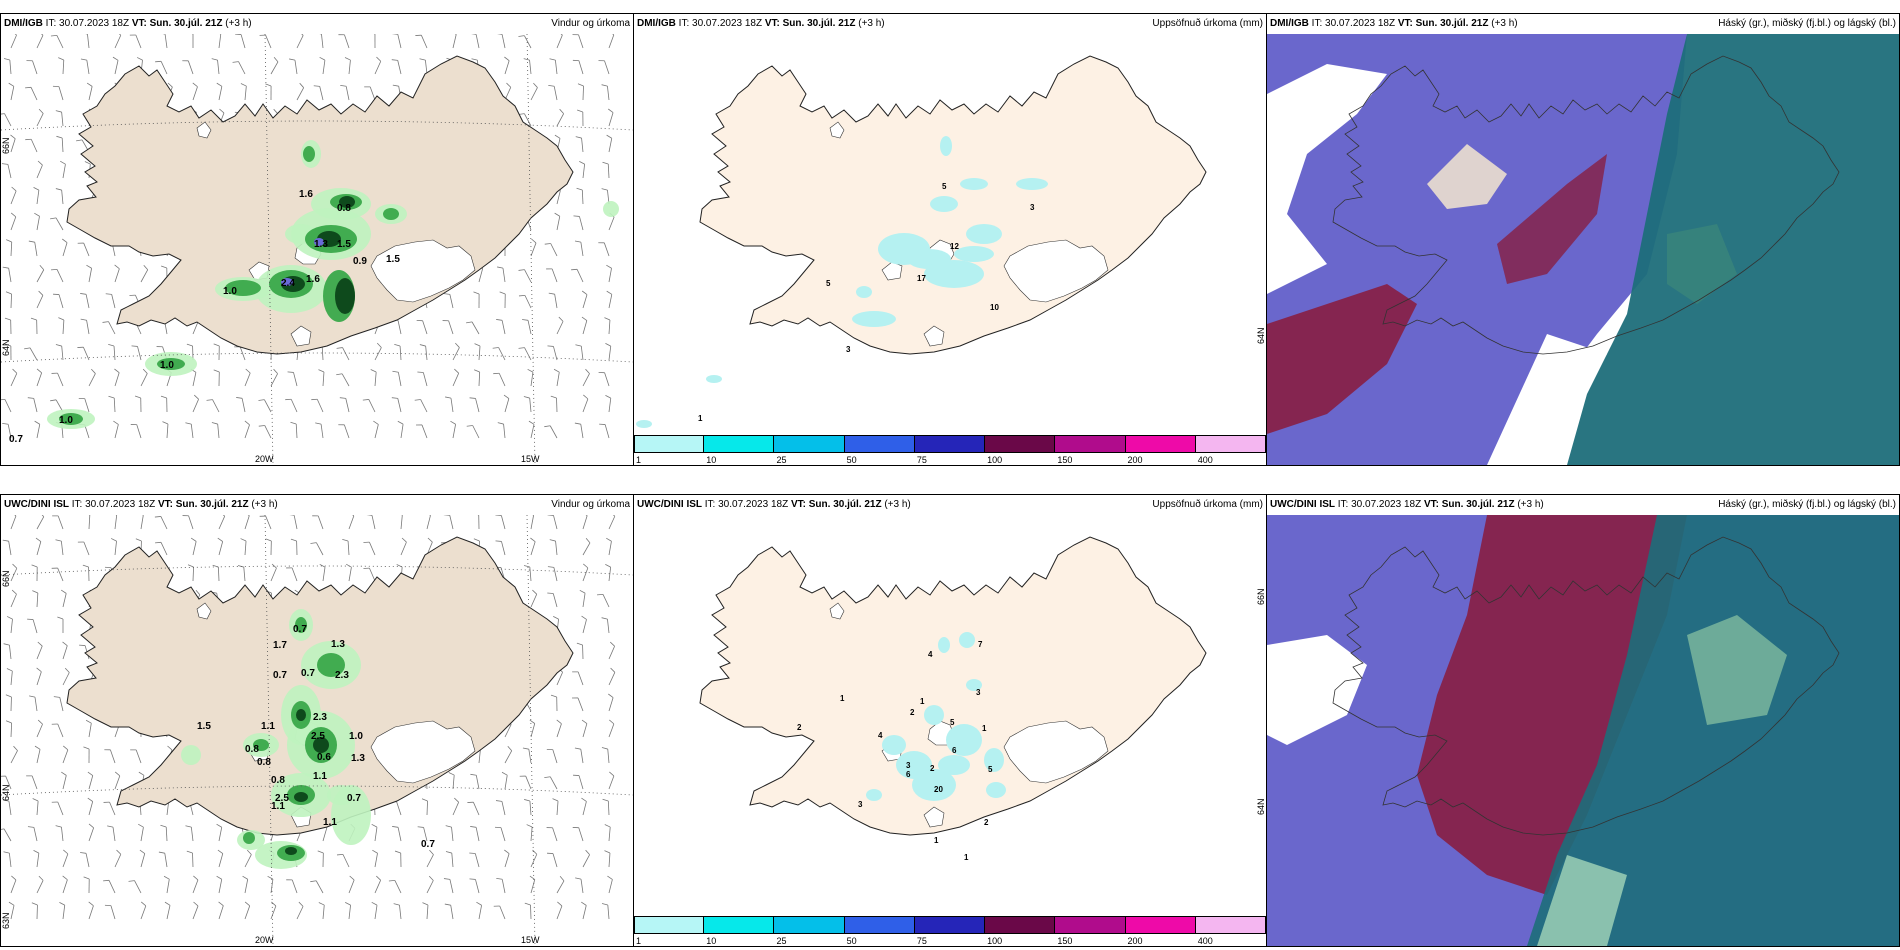 The height and width of the screenshot is (950, 1900). Describe the element at coordinates (1552, 705) in the screenshot. I see `cloud-area` at that location.